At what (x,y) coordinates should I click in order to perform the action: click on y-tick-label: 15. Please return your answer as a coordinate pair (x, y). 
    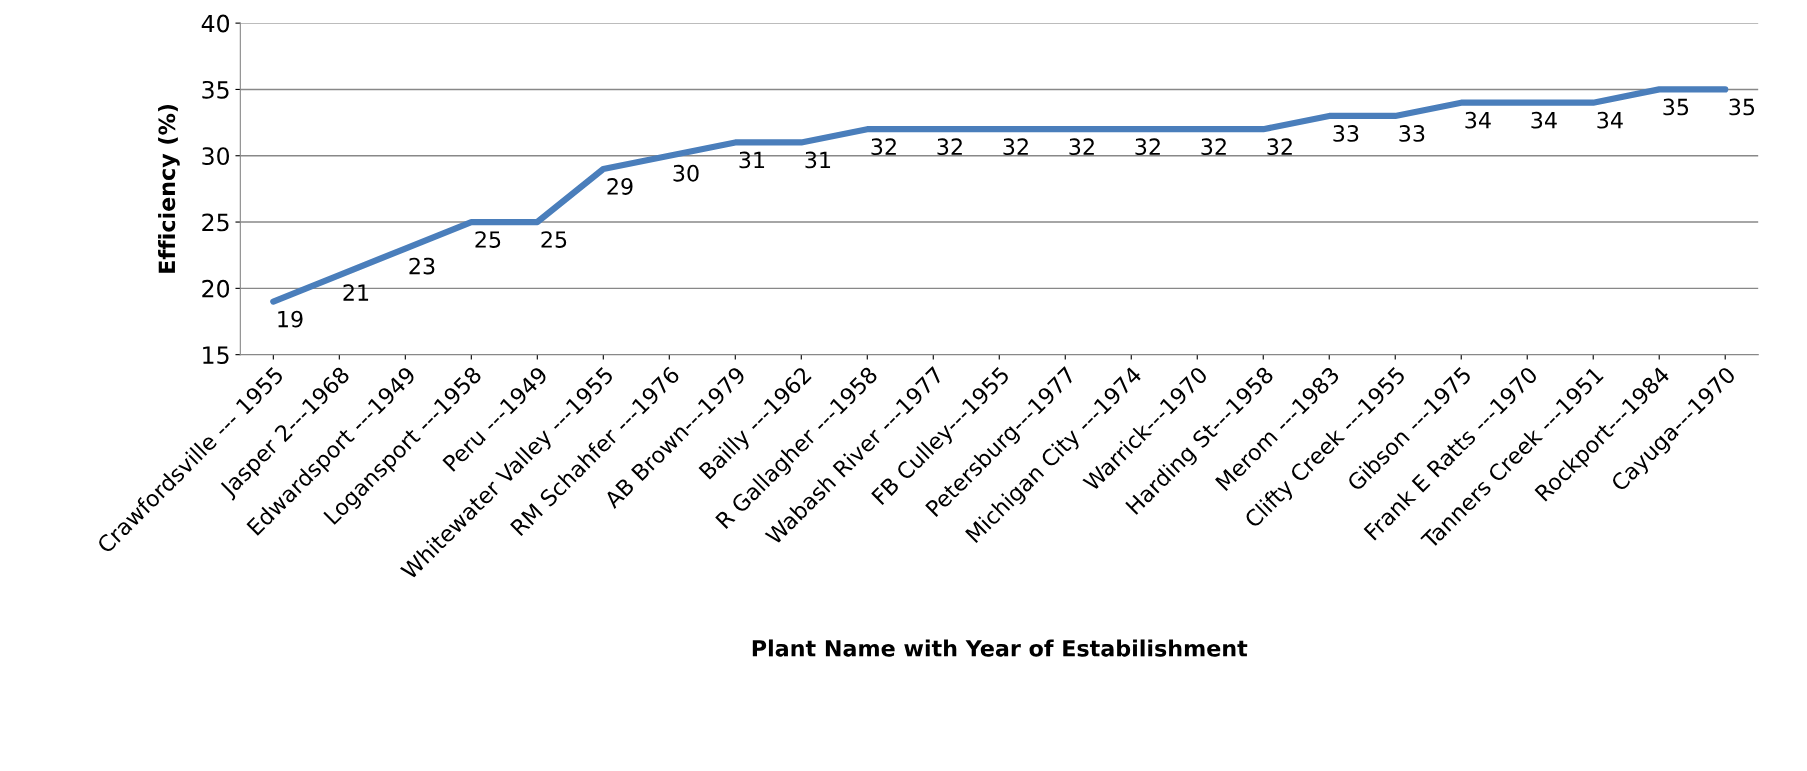
    Looking at the image, I should click on (216, 355).